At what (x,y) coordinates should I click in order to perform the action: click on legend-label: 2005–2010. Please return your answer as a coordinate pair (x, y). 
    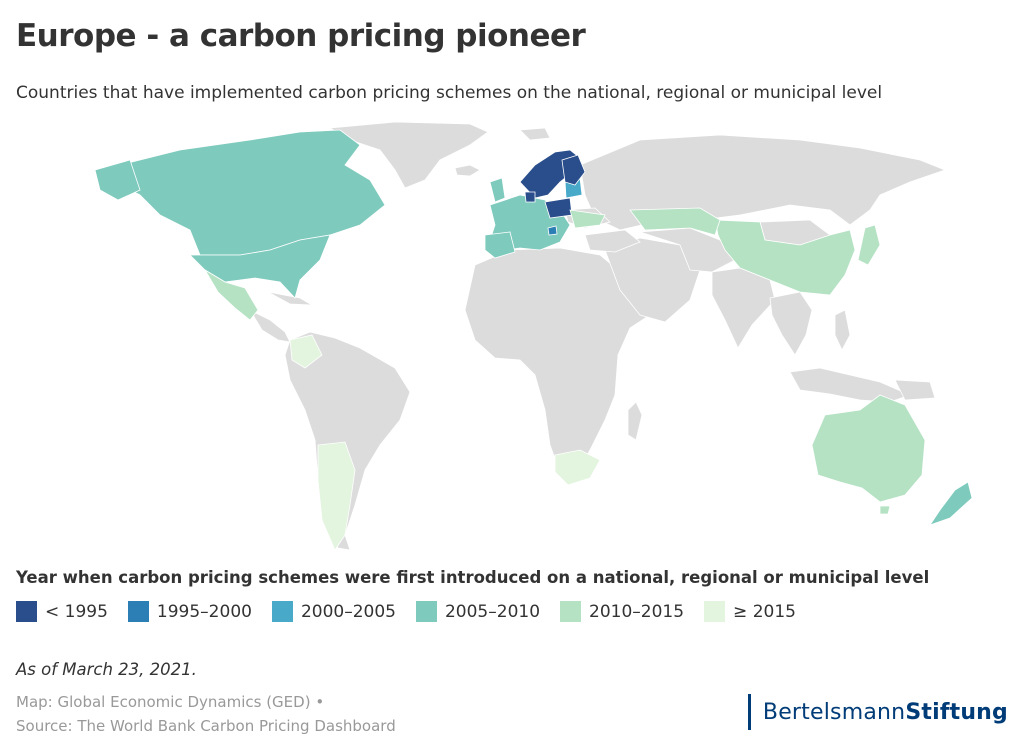
    Looking at the image, I should click on (492, 611).